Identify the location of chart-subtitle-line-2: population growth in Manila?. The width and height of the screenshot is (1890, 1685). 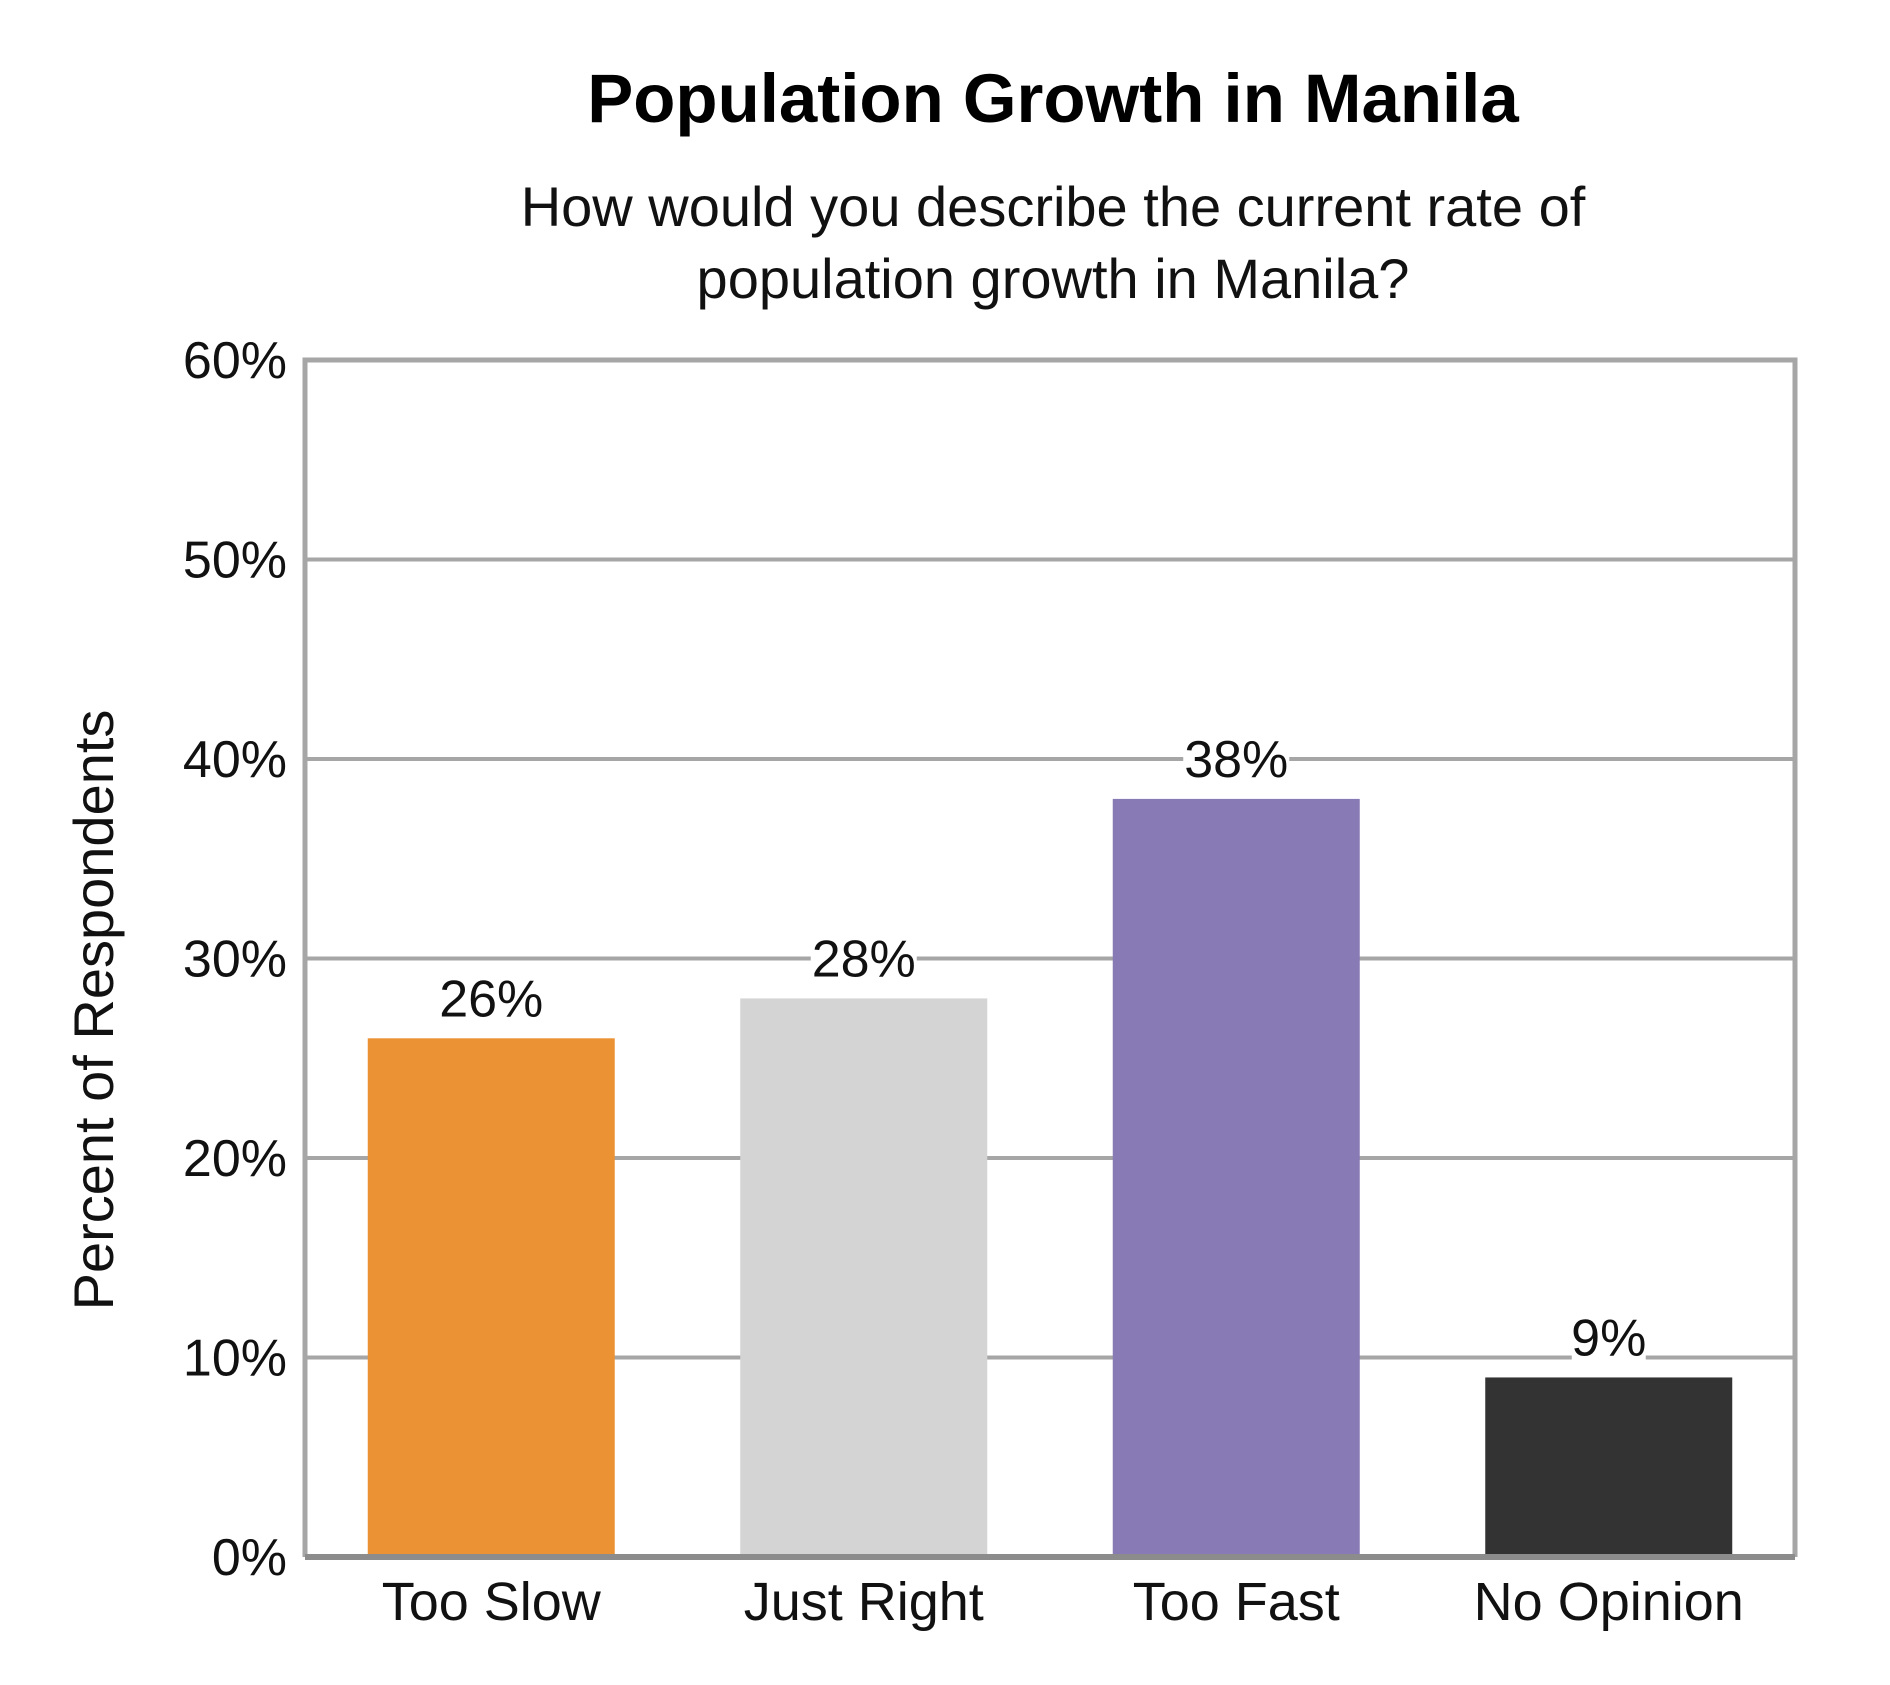
(1053, 278).